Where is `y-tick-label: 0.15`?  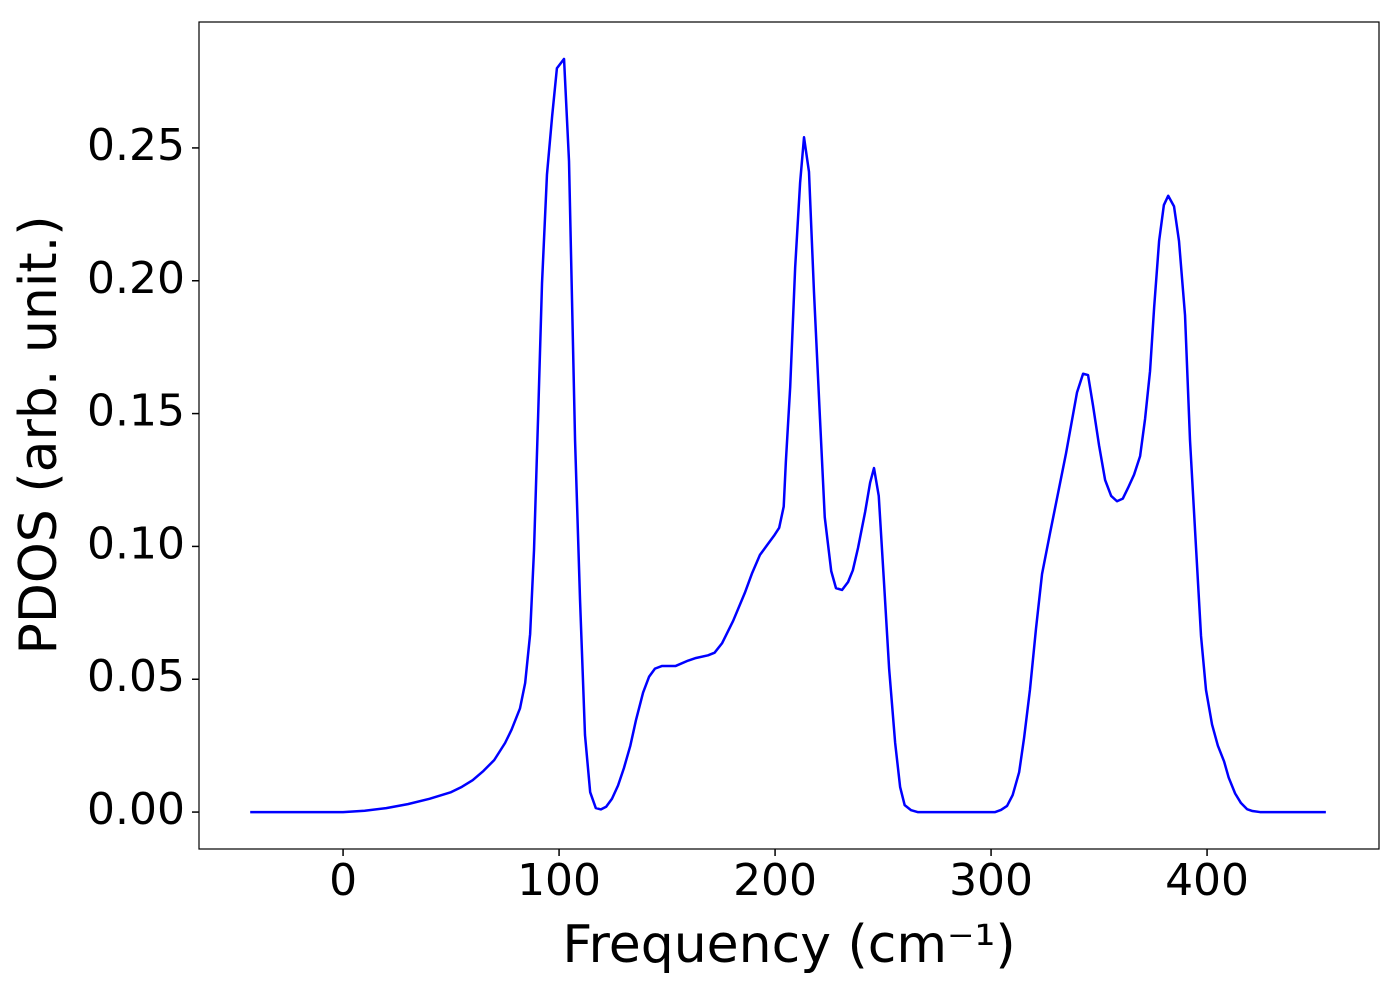 y-tick-label: 0.15 is located at coordinates (136, 411).